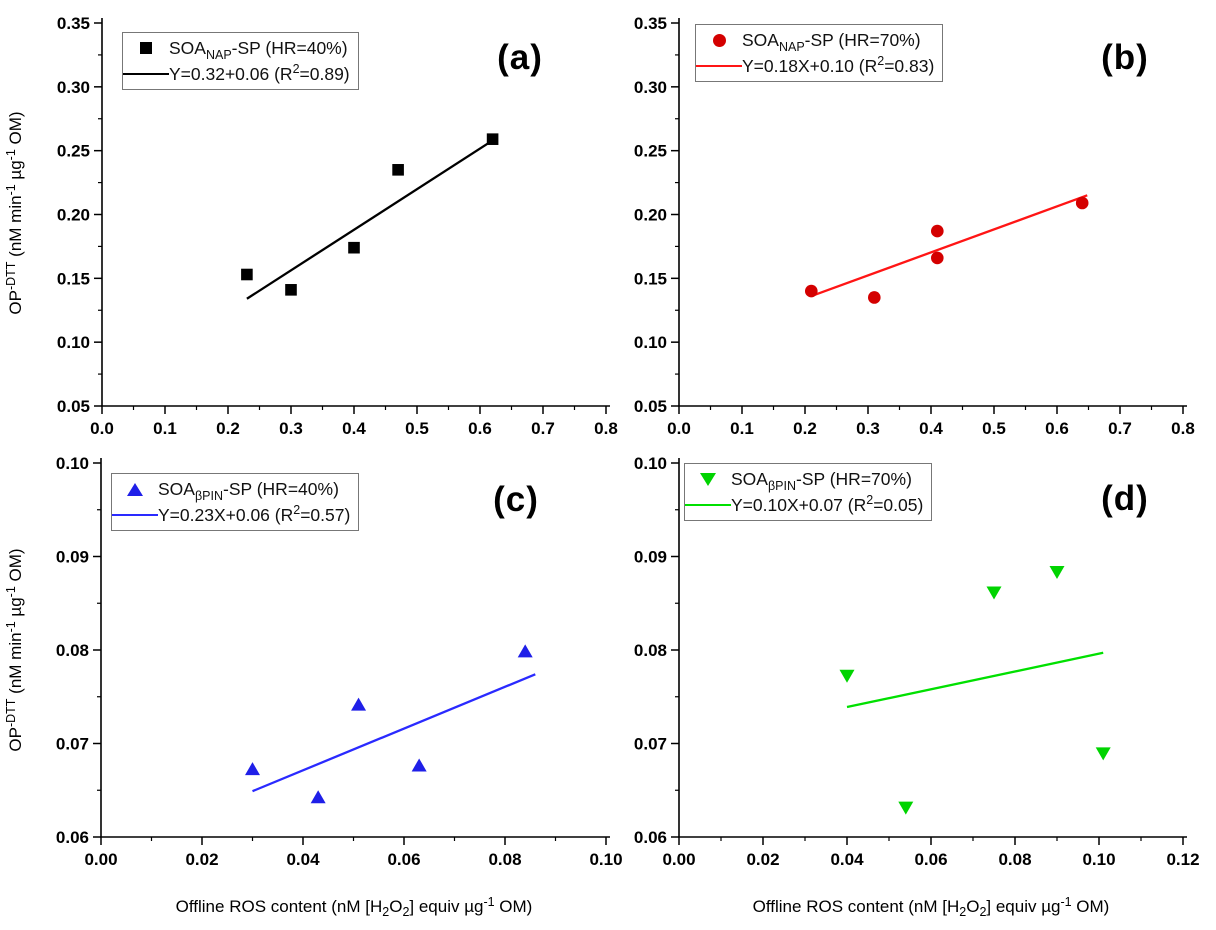 This screenshot has height=930, width=1216. I want to click on panel-a-letter: (a), so click(520, 57).